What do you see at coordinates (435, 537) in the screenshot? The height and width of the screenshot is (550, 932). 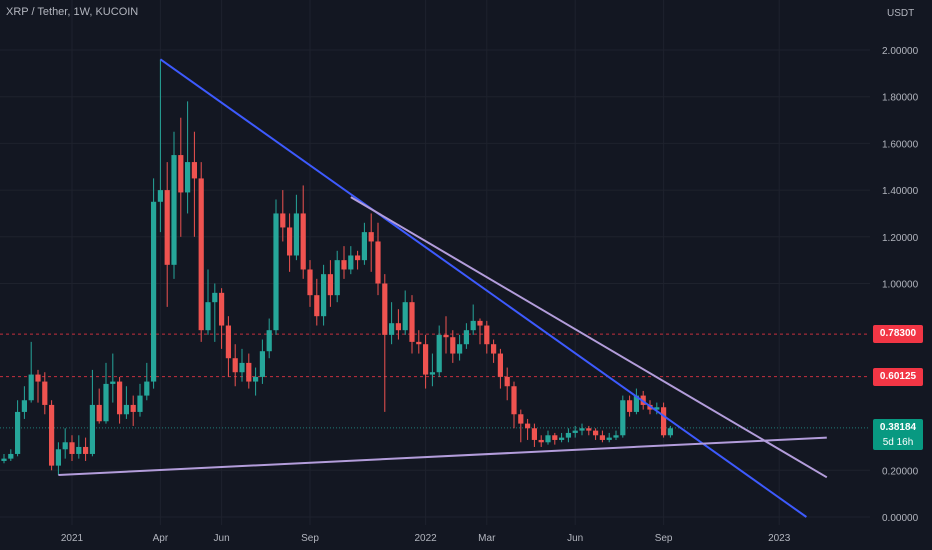 I see `time-axis: 2021 Apr Jun Sep 2022 Mar Jun Sep 2023` at bounding box center [435, 537].